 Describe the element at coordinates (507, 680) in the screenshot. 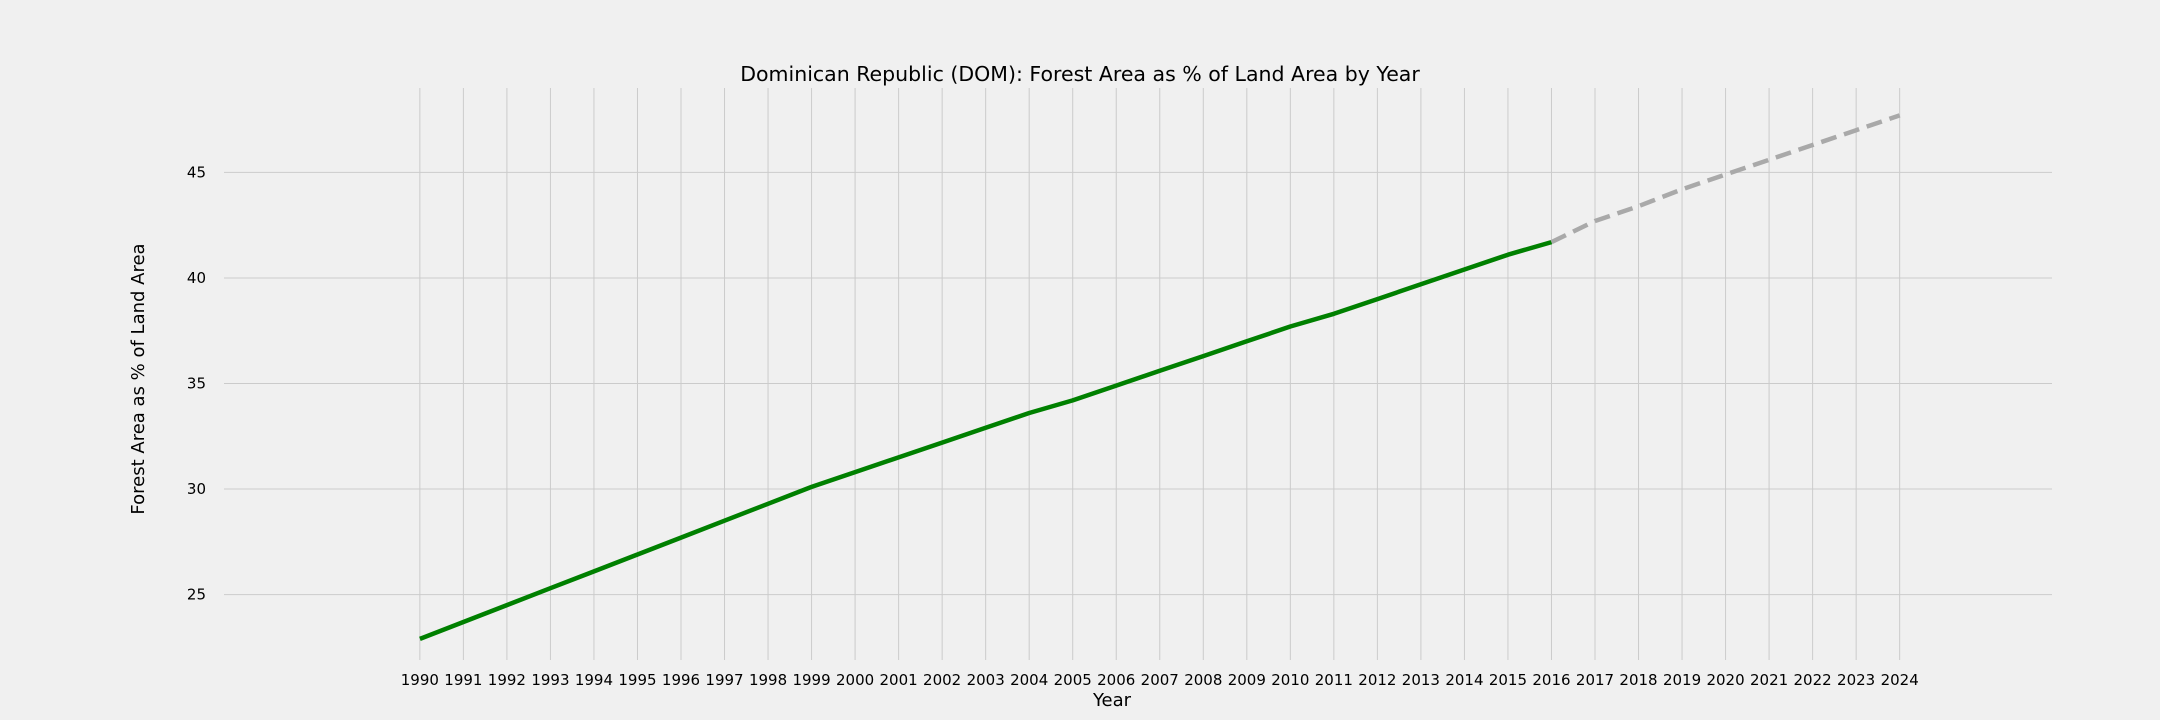

I see `x-tick-label: 1992` at that location.